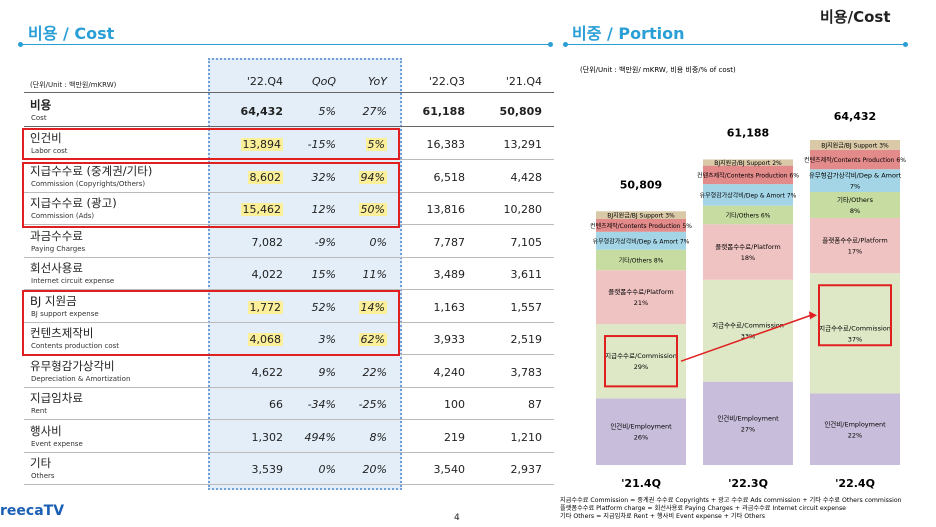 Image resolution: width=936 pixels, height=527 pixels. Describe the element at coordinates (41, 463) in the screenshot. I see `row-label: 기타` at that location.